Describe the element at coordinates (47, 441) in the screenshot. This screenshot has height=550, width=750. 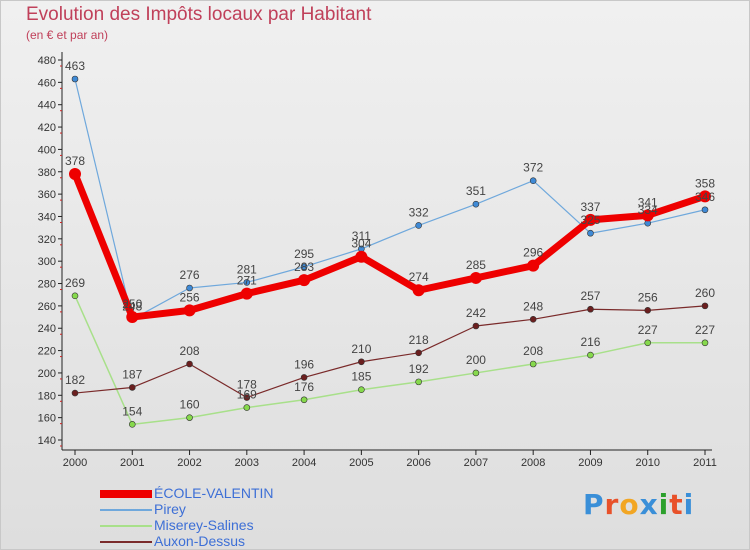
I see `y-tick-label: 140` at that location.